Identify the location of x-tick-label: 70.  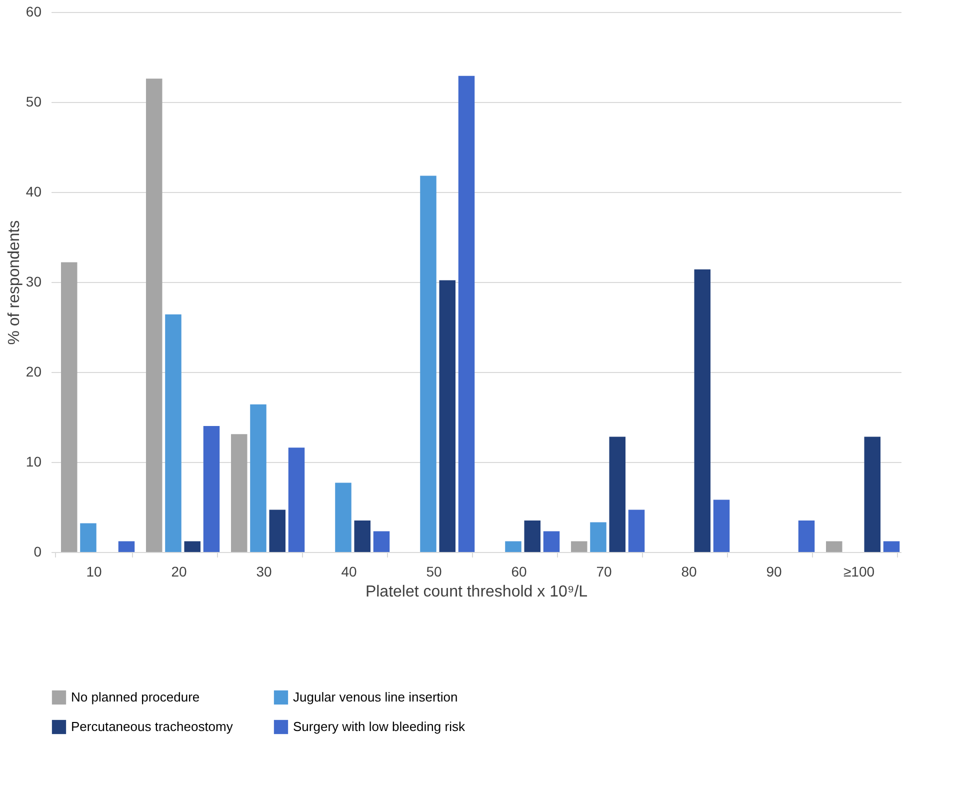
(604, 572).